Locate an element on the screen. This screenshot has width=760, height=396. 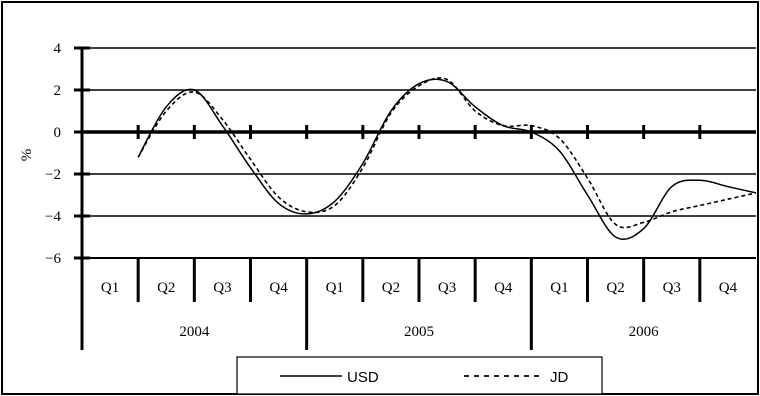
y-tick-labels: −6 −4 −2 0 2 4 is located at coordinates (53, 154).